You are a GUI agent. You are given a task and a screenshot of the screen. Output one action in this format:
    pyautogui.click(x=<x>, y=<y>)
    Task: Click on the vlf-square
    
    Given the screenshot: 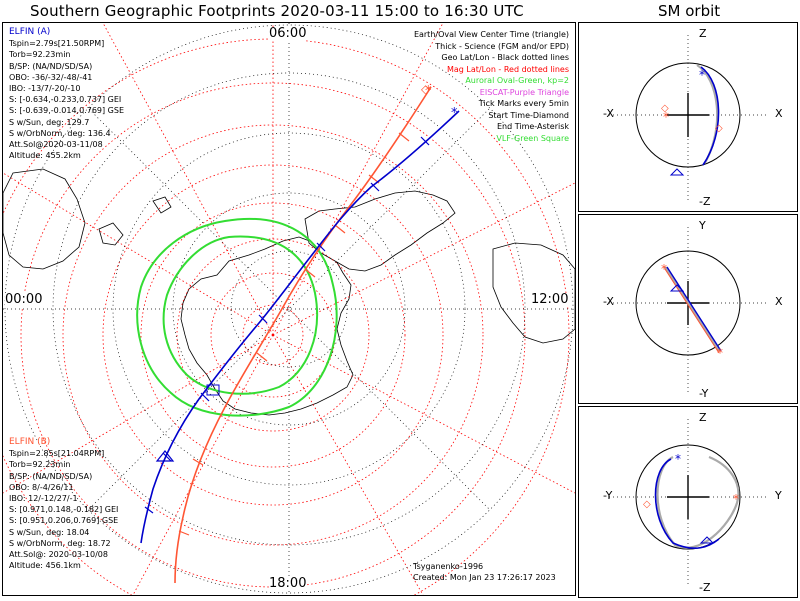 What is the action you would take?
    pyautogui.click(x=213, y=390)
    